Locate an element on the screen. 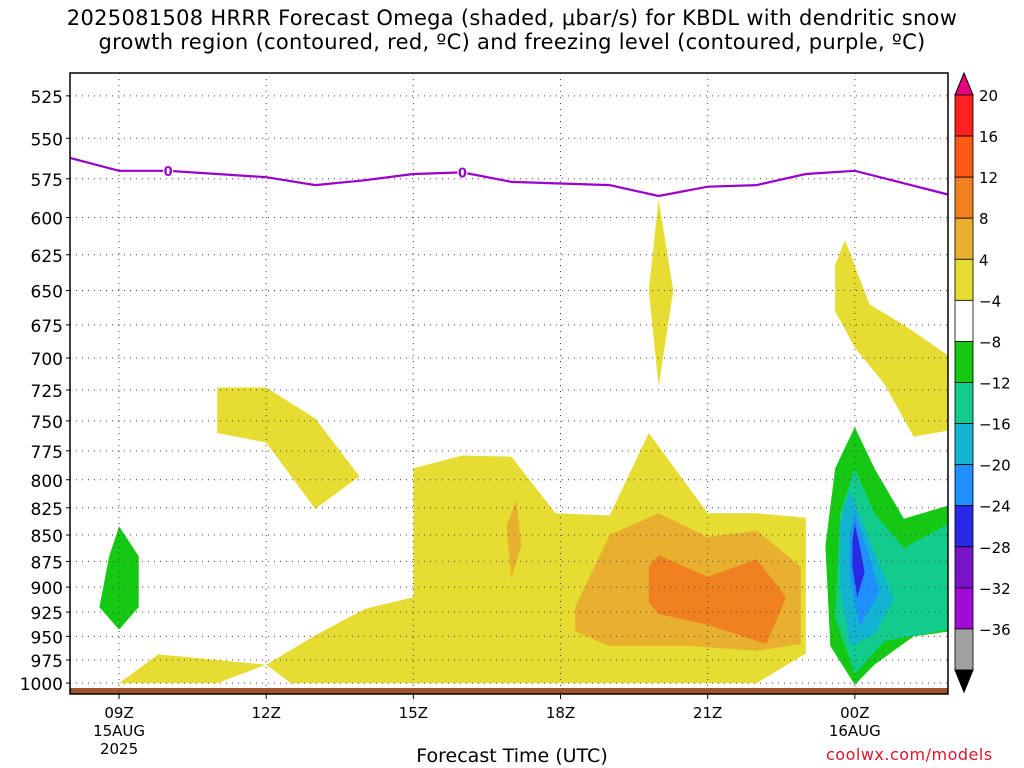 The width and height of the screenshot is (1024, 768). y-tick-label-625: 625 is located at coordinates (47, 257).